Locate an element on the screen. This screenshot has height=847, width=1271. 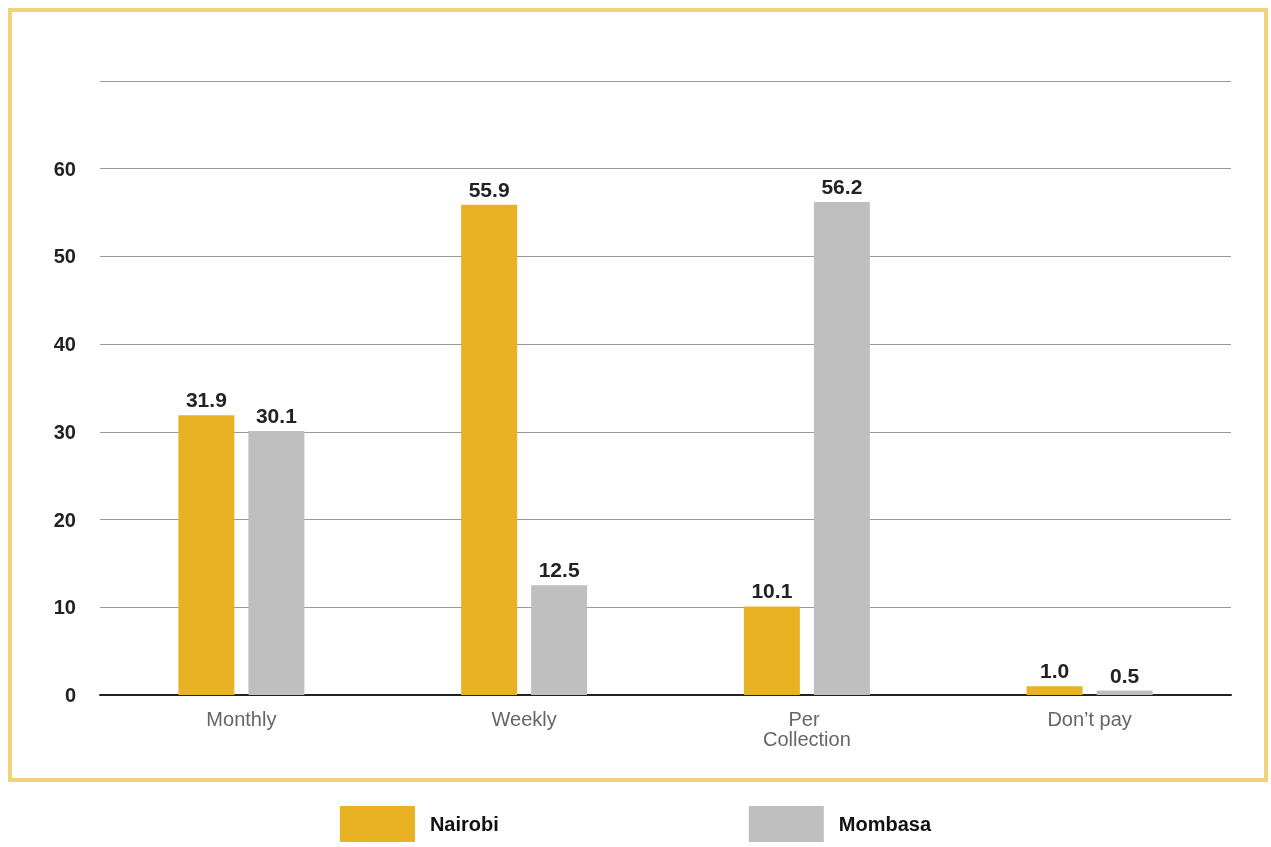
y-tick-label: 50 is located at coordinates (64, 256).